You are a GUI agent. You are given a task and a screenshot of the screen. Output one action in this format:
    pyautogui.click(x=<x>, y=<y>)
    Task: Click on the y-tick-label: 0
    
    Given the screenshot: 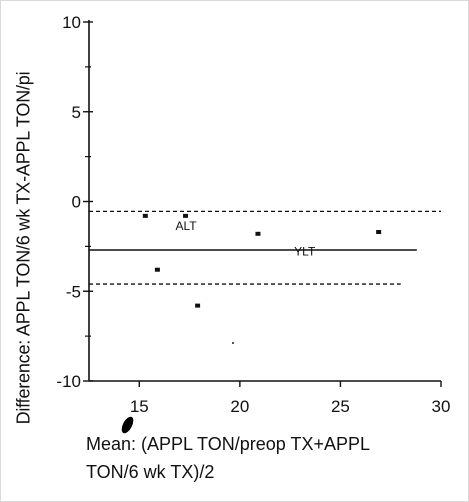 What is the action you would take?
    pyautogui.click(x=76, y=202)
    